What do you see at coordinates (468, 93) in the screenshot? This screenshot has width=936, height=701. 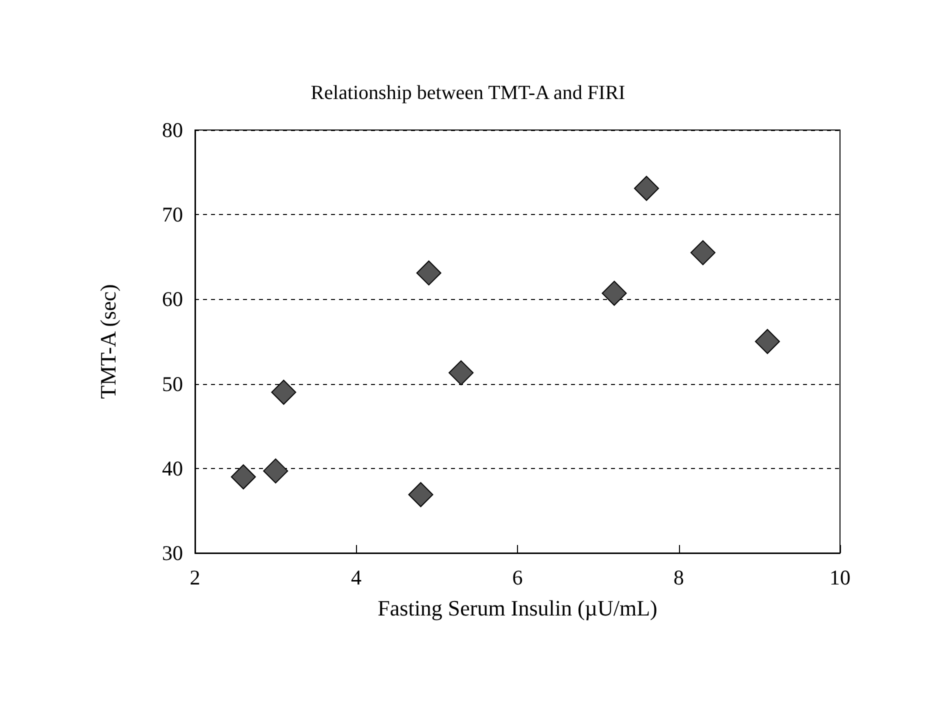 I see `chart-title: Relationship between TMT-A and FIRI` at bounding box center [468, 93].